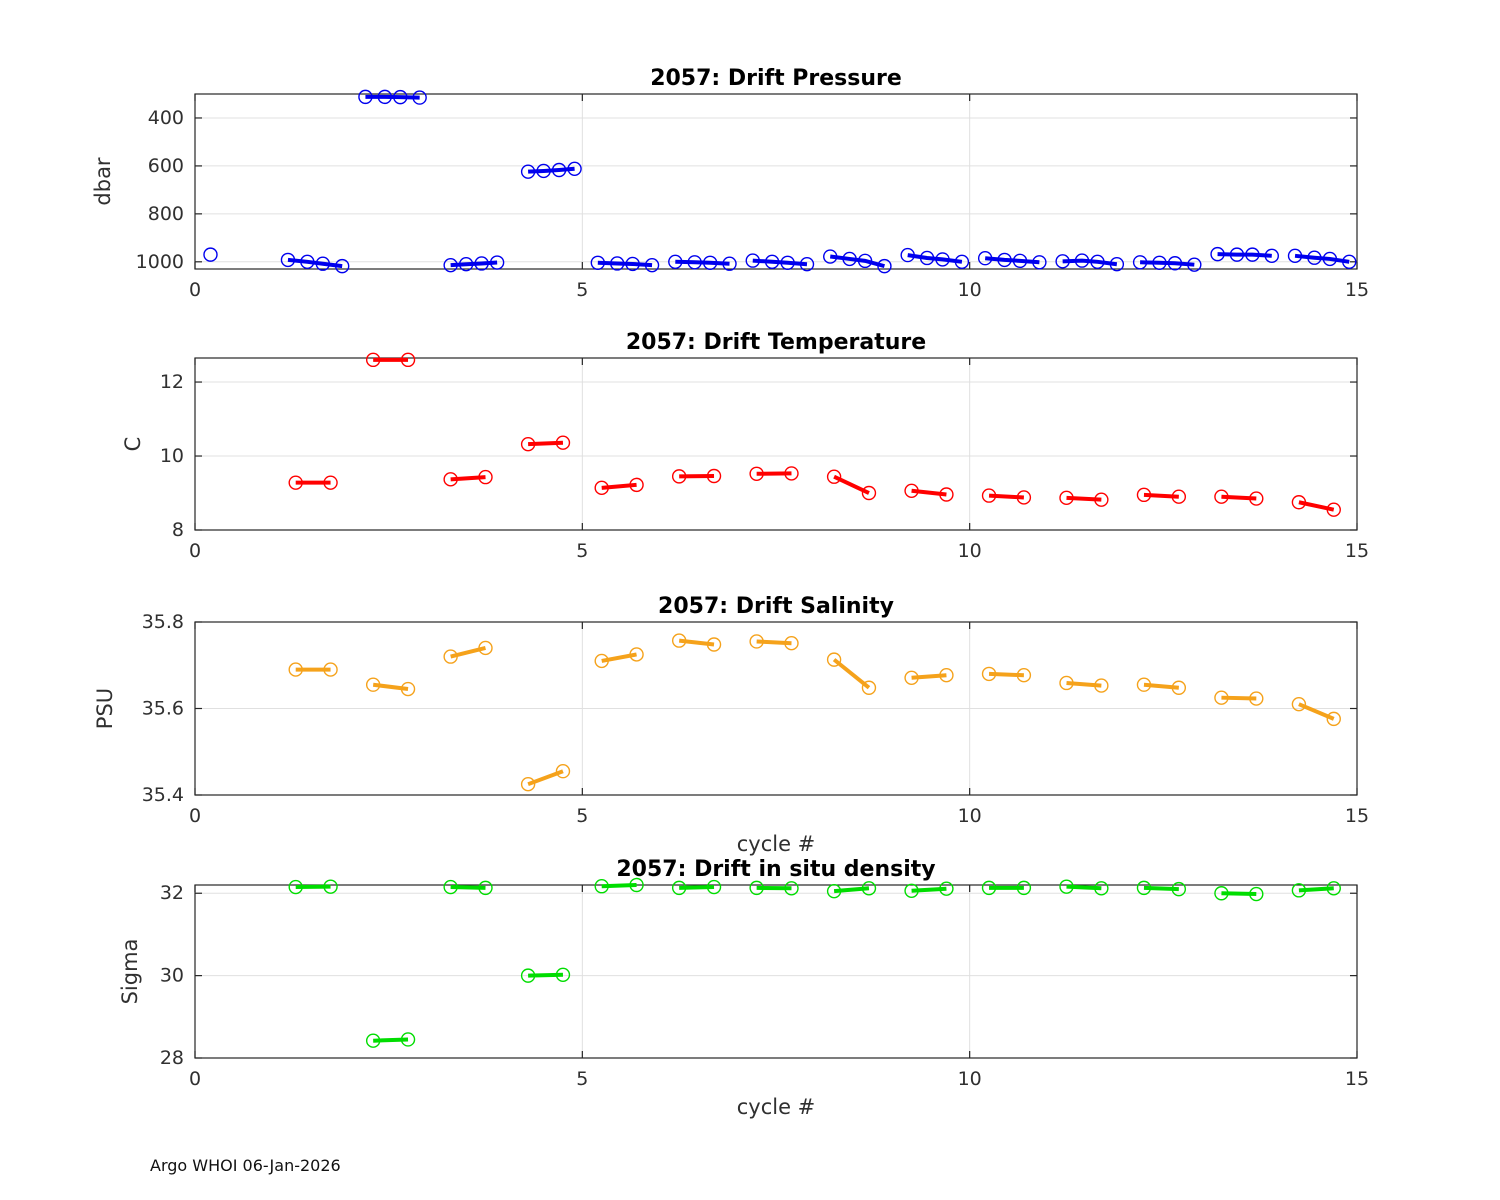 This screenshot has width=1500, height=1200. What do you see at coordinates (178, 530) in the screenshot?
I see `y-tick-label: 8` at bounding box center [178, 530].